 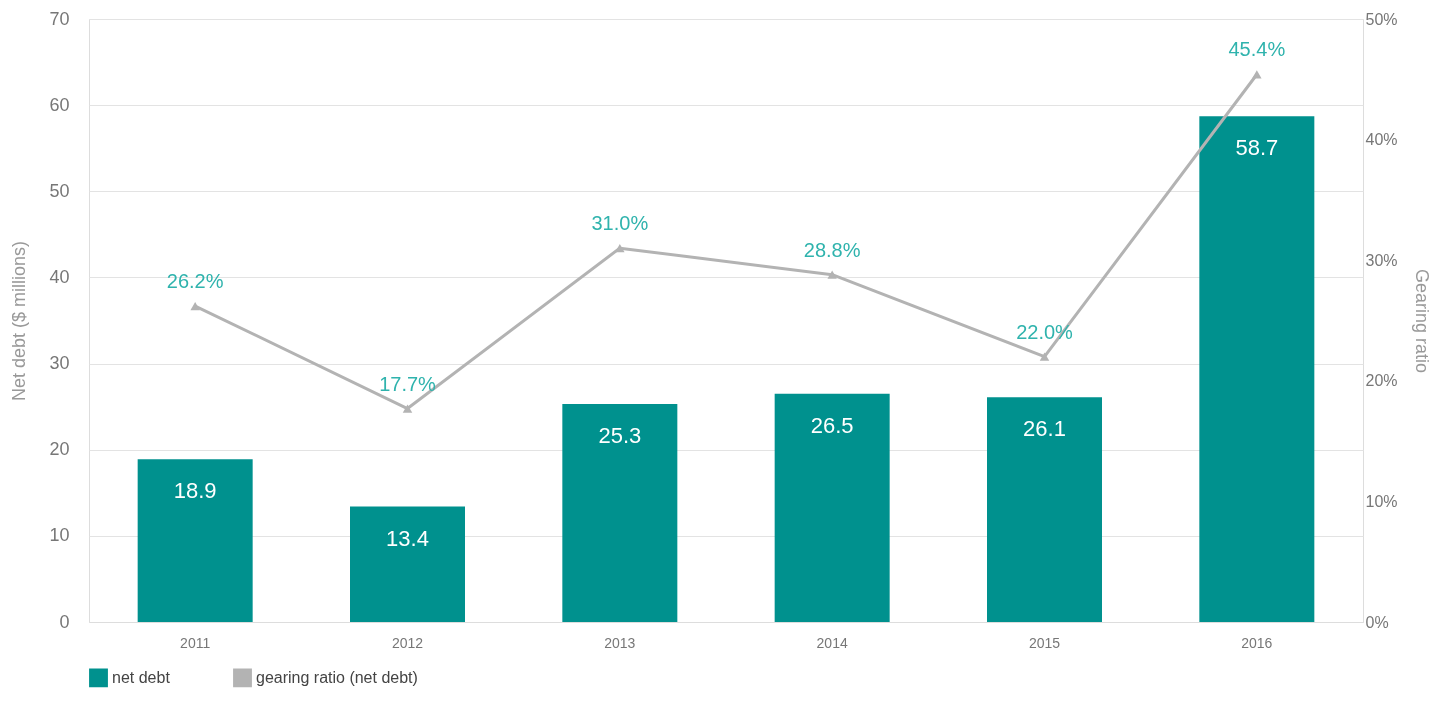 I want to click on data-label: 22.0%, so click(x=1045, y=331).